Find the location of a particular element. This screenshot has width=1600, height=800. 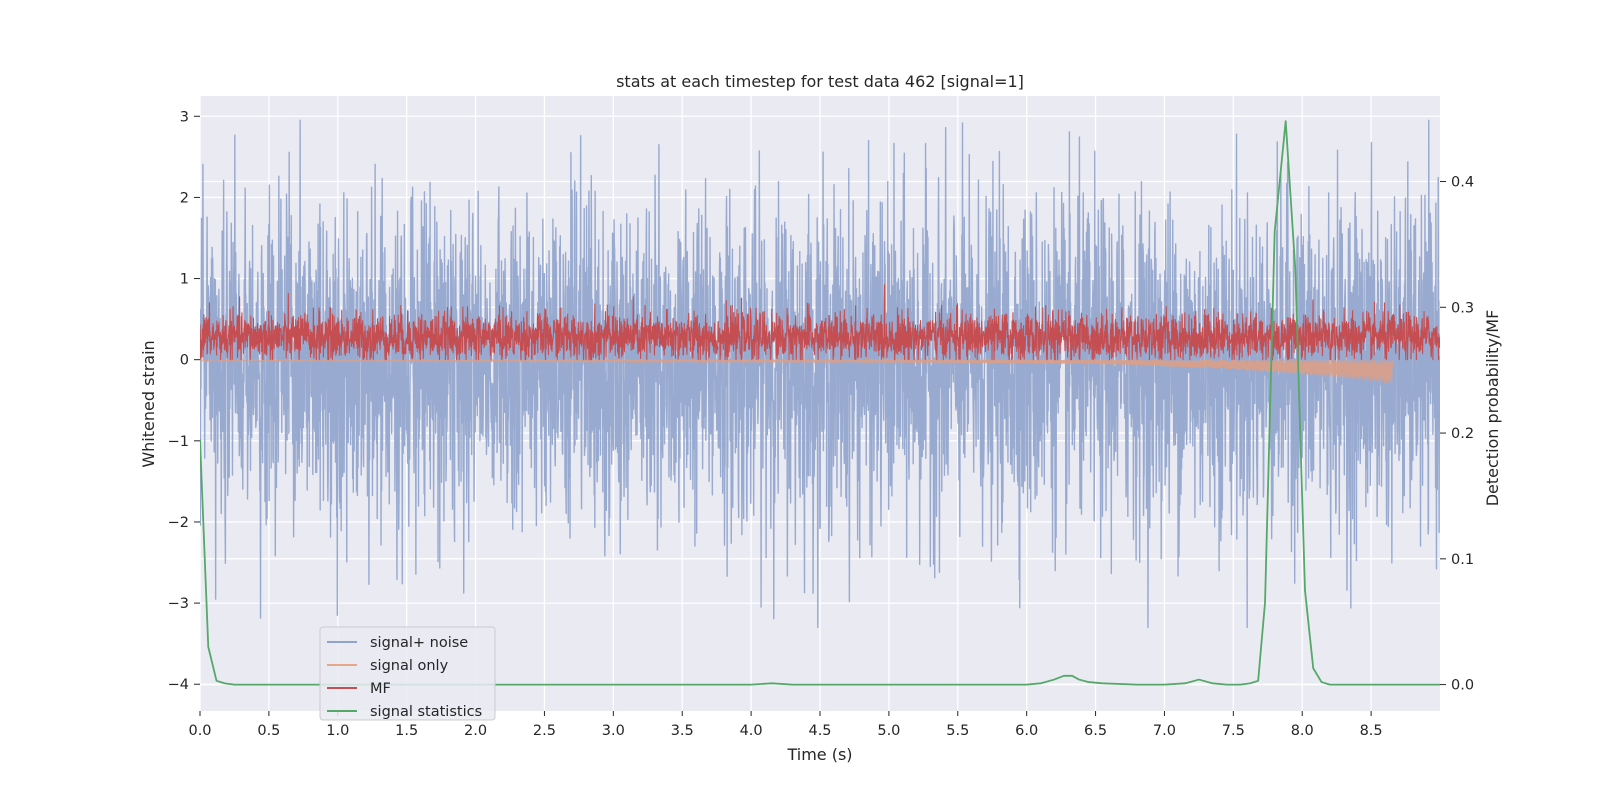

legend-label: signal+ noise is located at coordinates (419, 643).